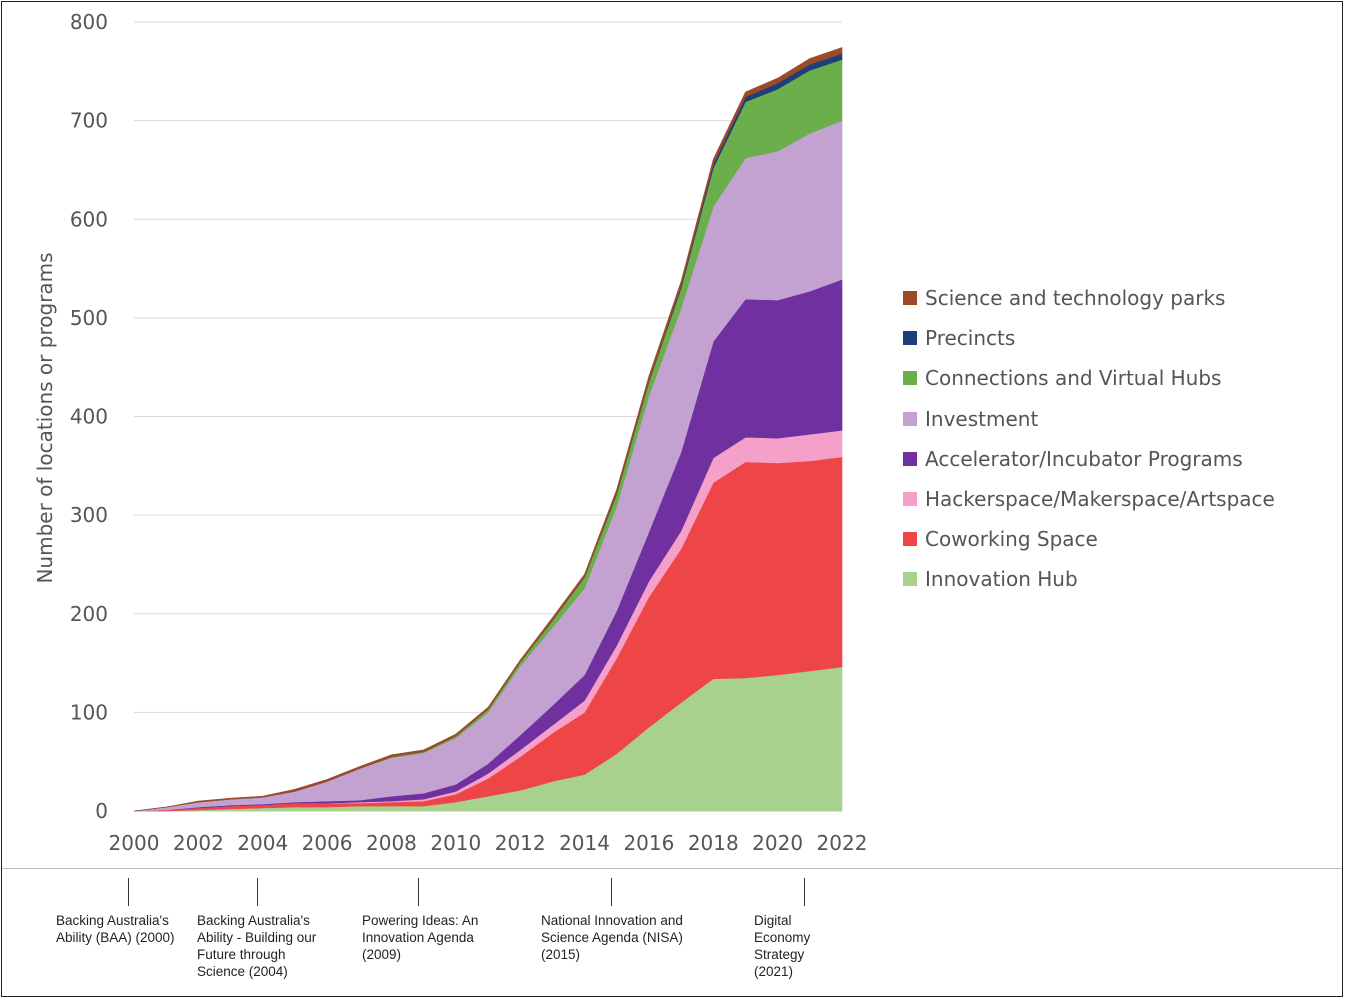  What do you see at coordinates (584, 843) in the screenshot?
I see `x-tick-label: 2014` at bounding box center [584, 843].